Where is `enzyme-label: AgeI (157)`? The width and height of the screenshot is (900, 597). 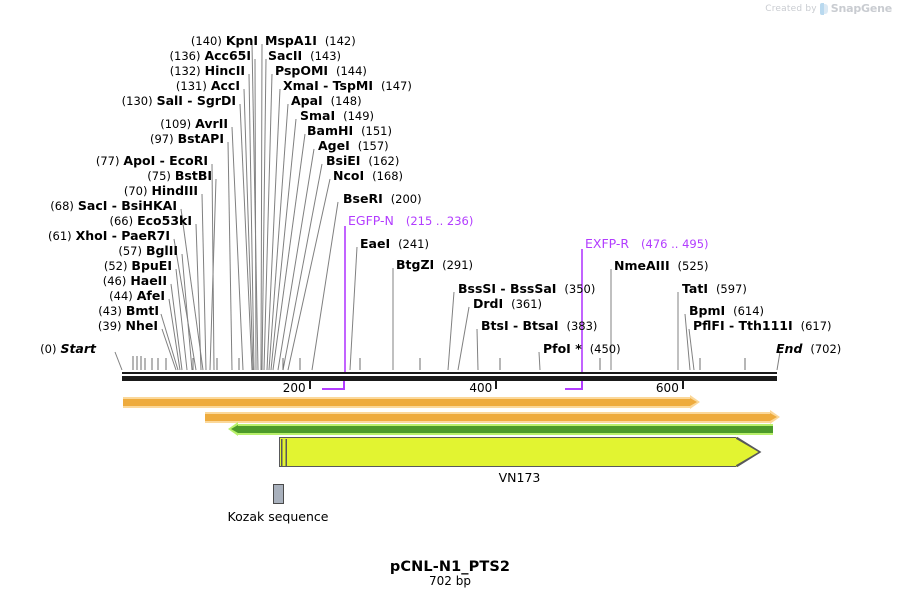
enzyme-label: AgeI (157) is located at coordinates (353, 145).